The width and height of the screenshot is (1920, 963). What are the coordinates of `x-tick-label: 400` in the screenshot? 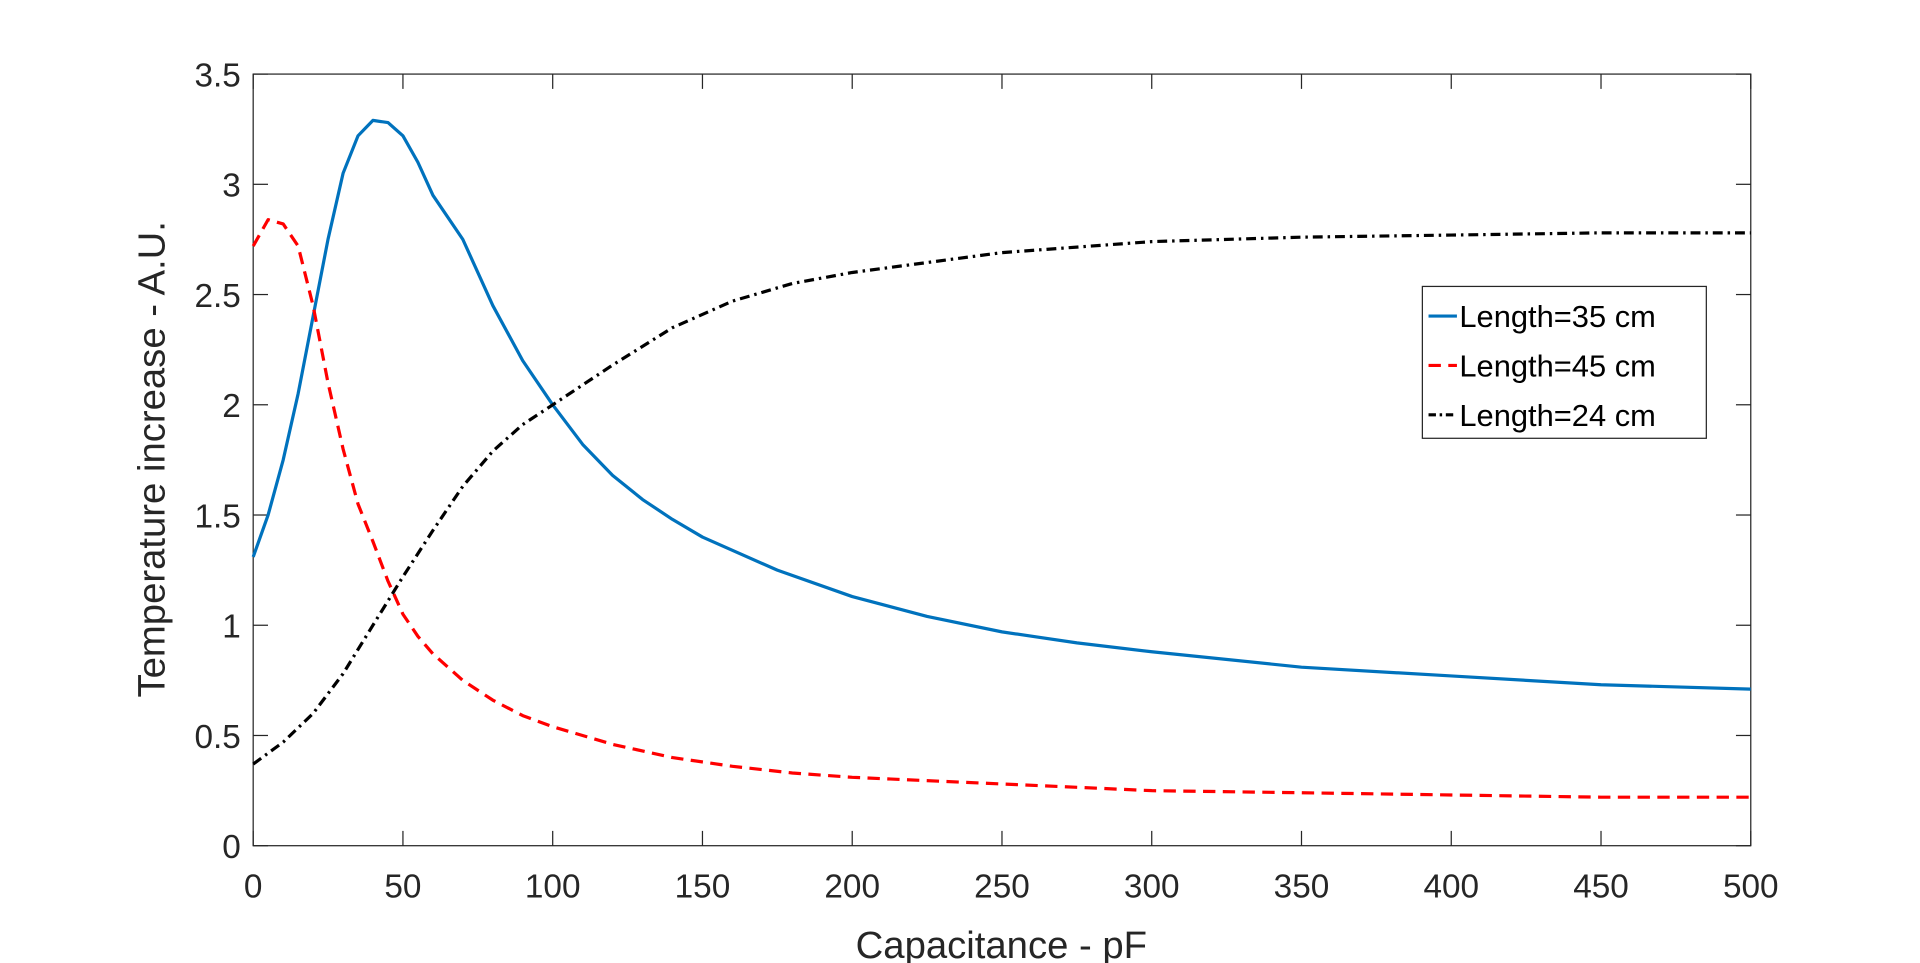 It's located at (1451, 887).